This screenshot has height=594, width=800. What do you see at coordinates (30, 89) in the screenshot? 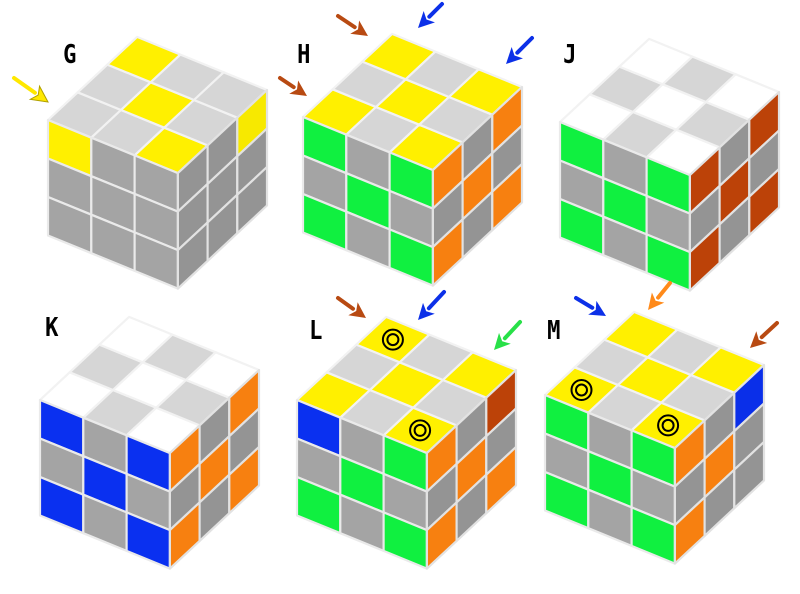
I see `yellow-arrow-icon` at bounding box center [30, 89].